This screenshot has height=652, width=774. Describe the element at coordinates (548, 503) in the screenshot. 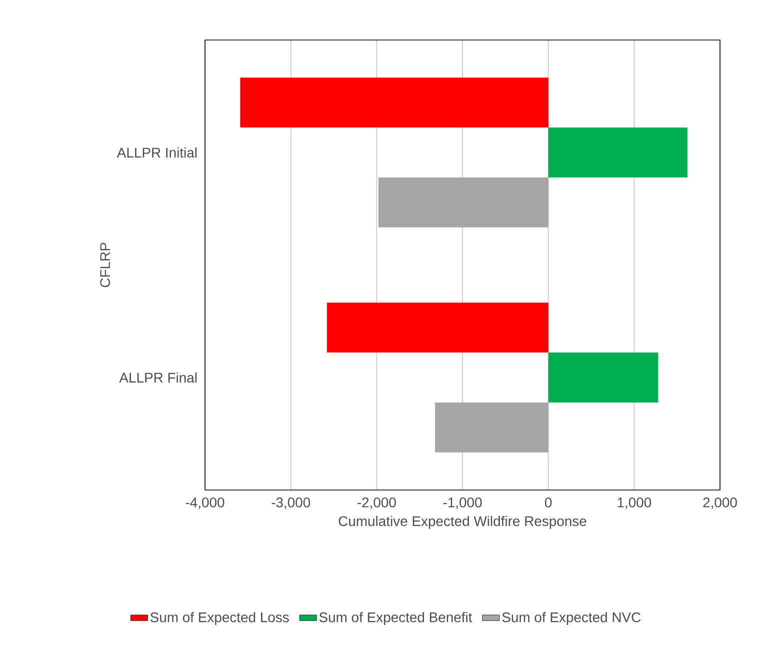

I see `x-tick-label: 0` at that location.